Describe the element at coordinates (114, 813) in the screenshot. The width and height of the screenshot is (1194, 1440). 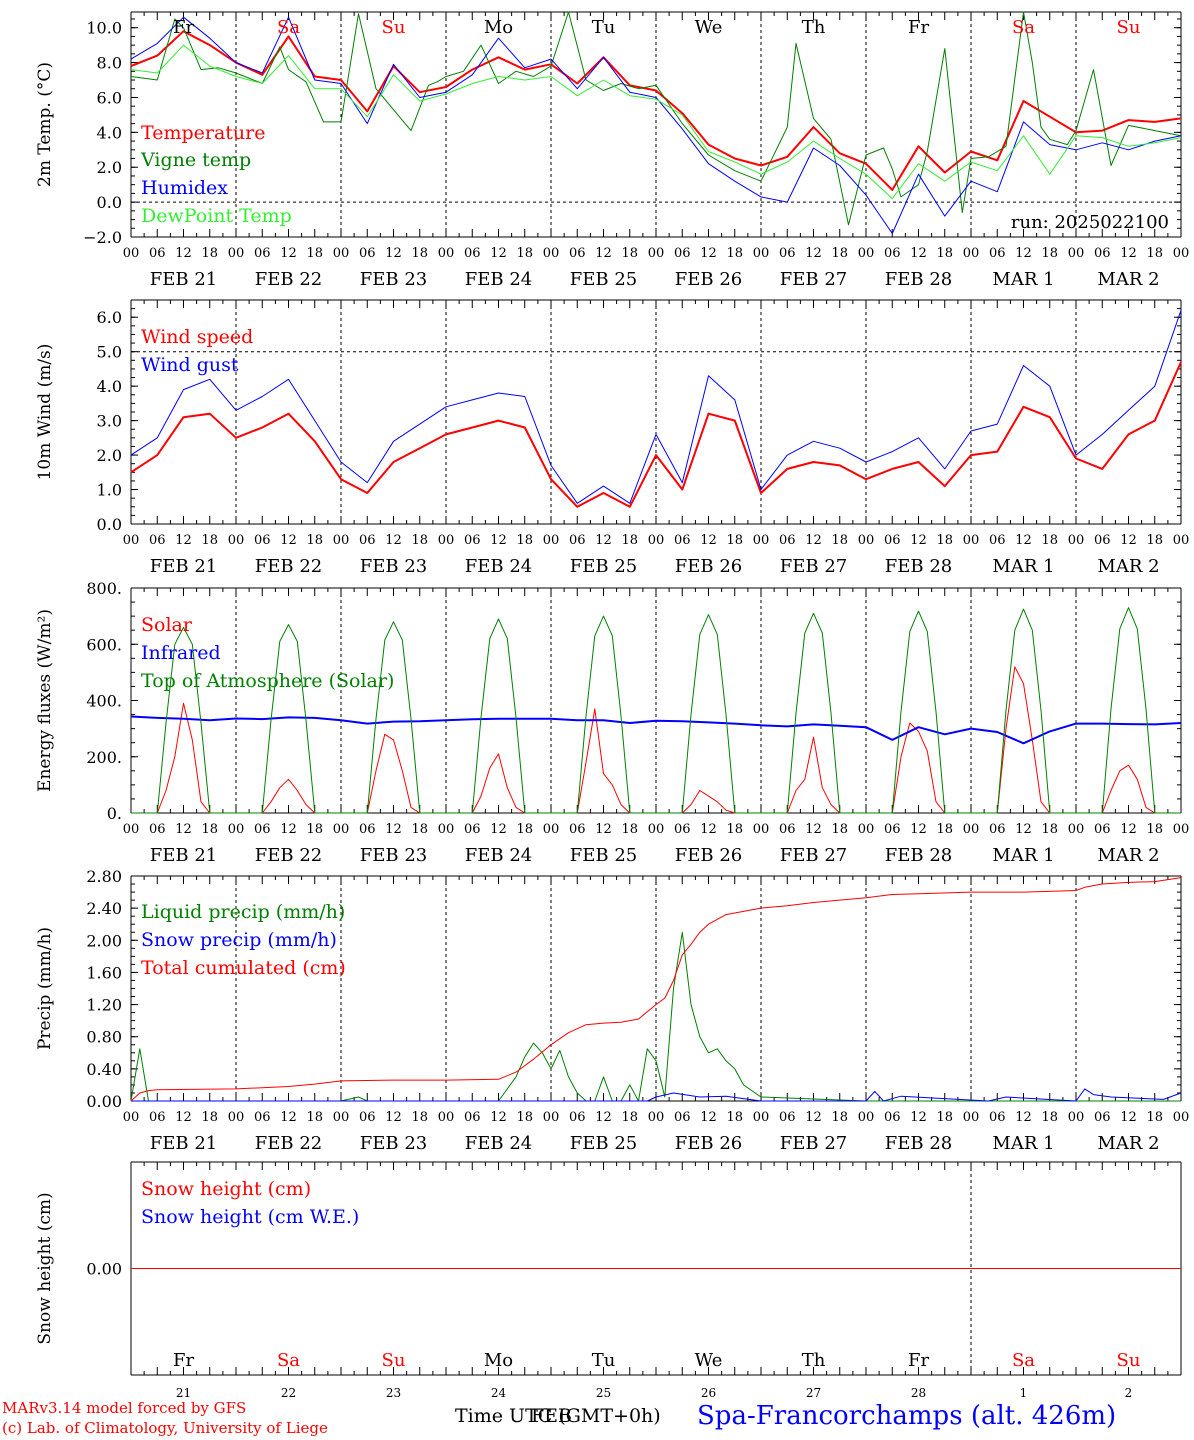
I see `y-tick-label: 0.` at that location.